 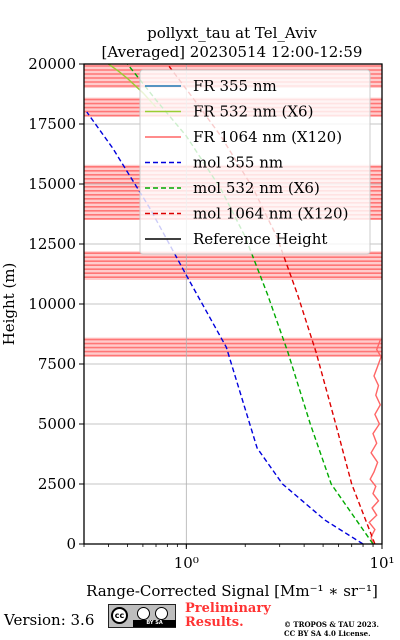 I want to click on chart-title-line2: [Averaged] 20230514 12:00-12:59, so click(x=232, y=52).